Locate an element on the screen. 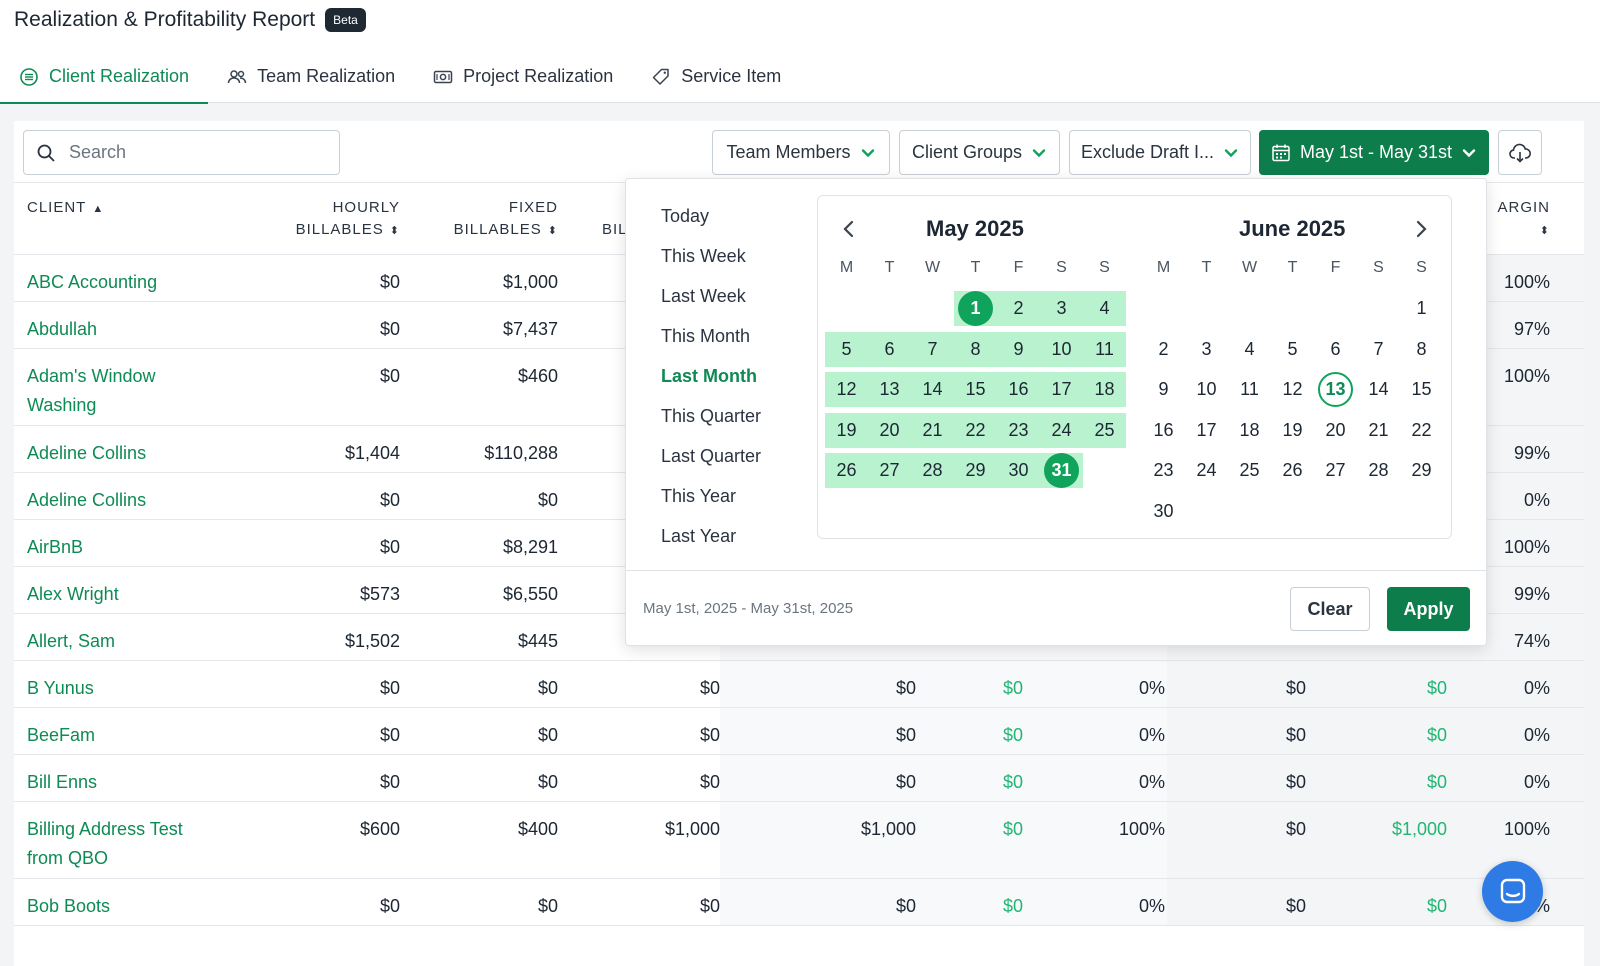 This screenshot has height=966, width=1600. column-client: CLIENT ▲ is located at coordinates (65, 208).